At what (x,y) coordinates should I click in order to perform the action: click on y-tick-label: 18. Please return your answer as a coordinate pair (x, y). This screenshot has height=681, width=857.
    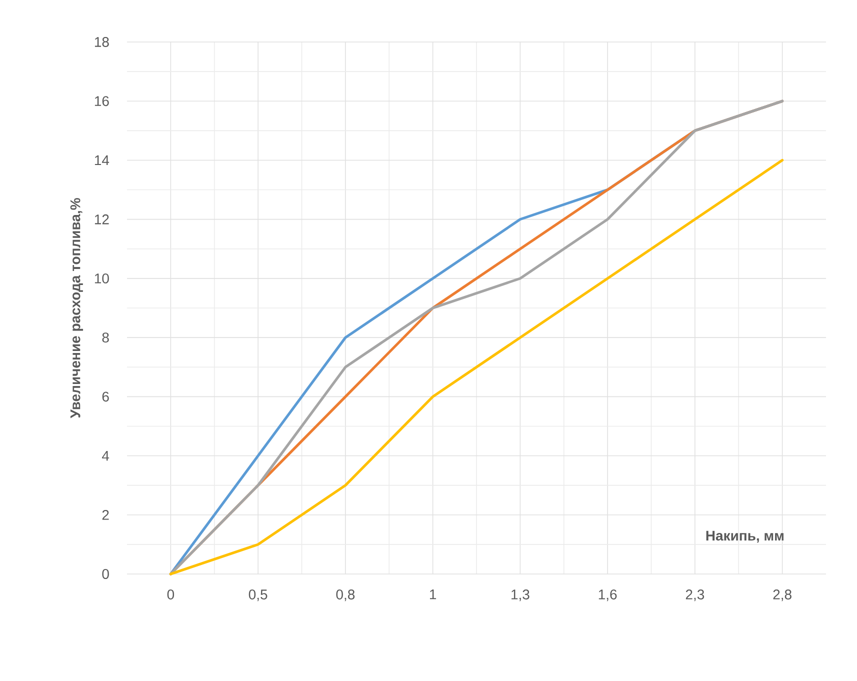
    Looking at the image, I should click on (101, 42).